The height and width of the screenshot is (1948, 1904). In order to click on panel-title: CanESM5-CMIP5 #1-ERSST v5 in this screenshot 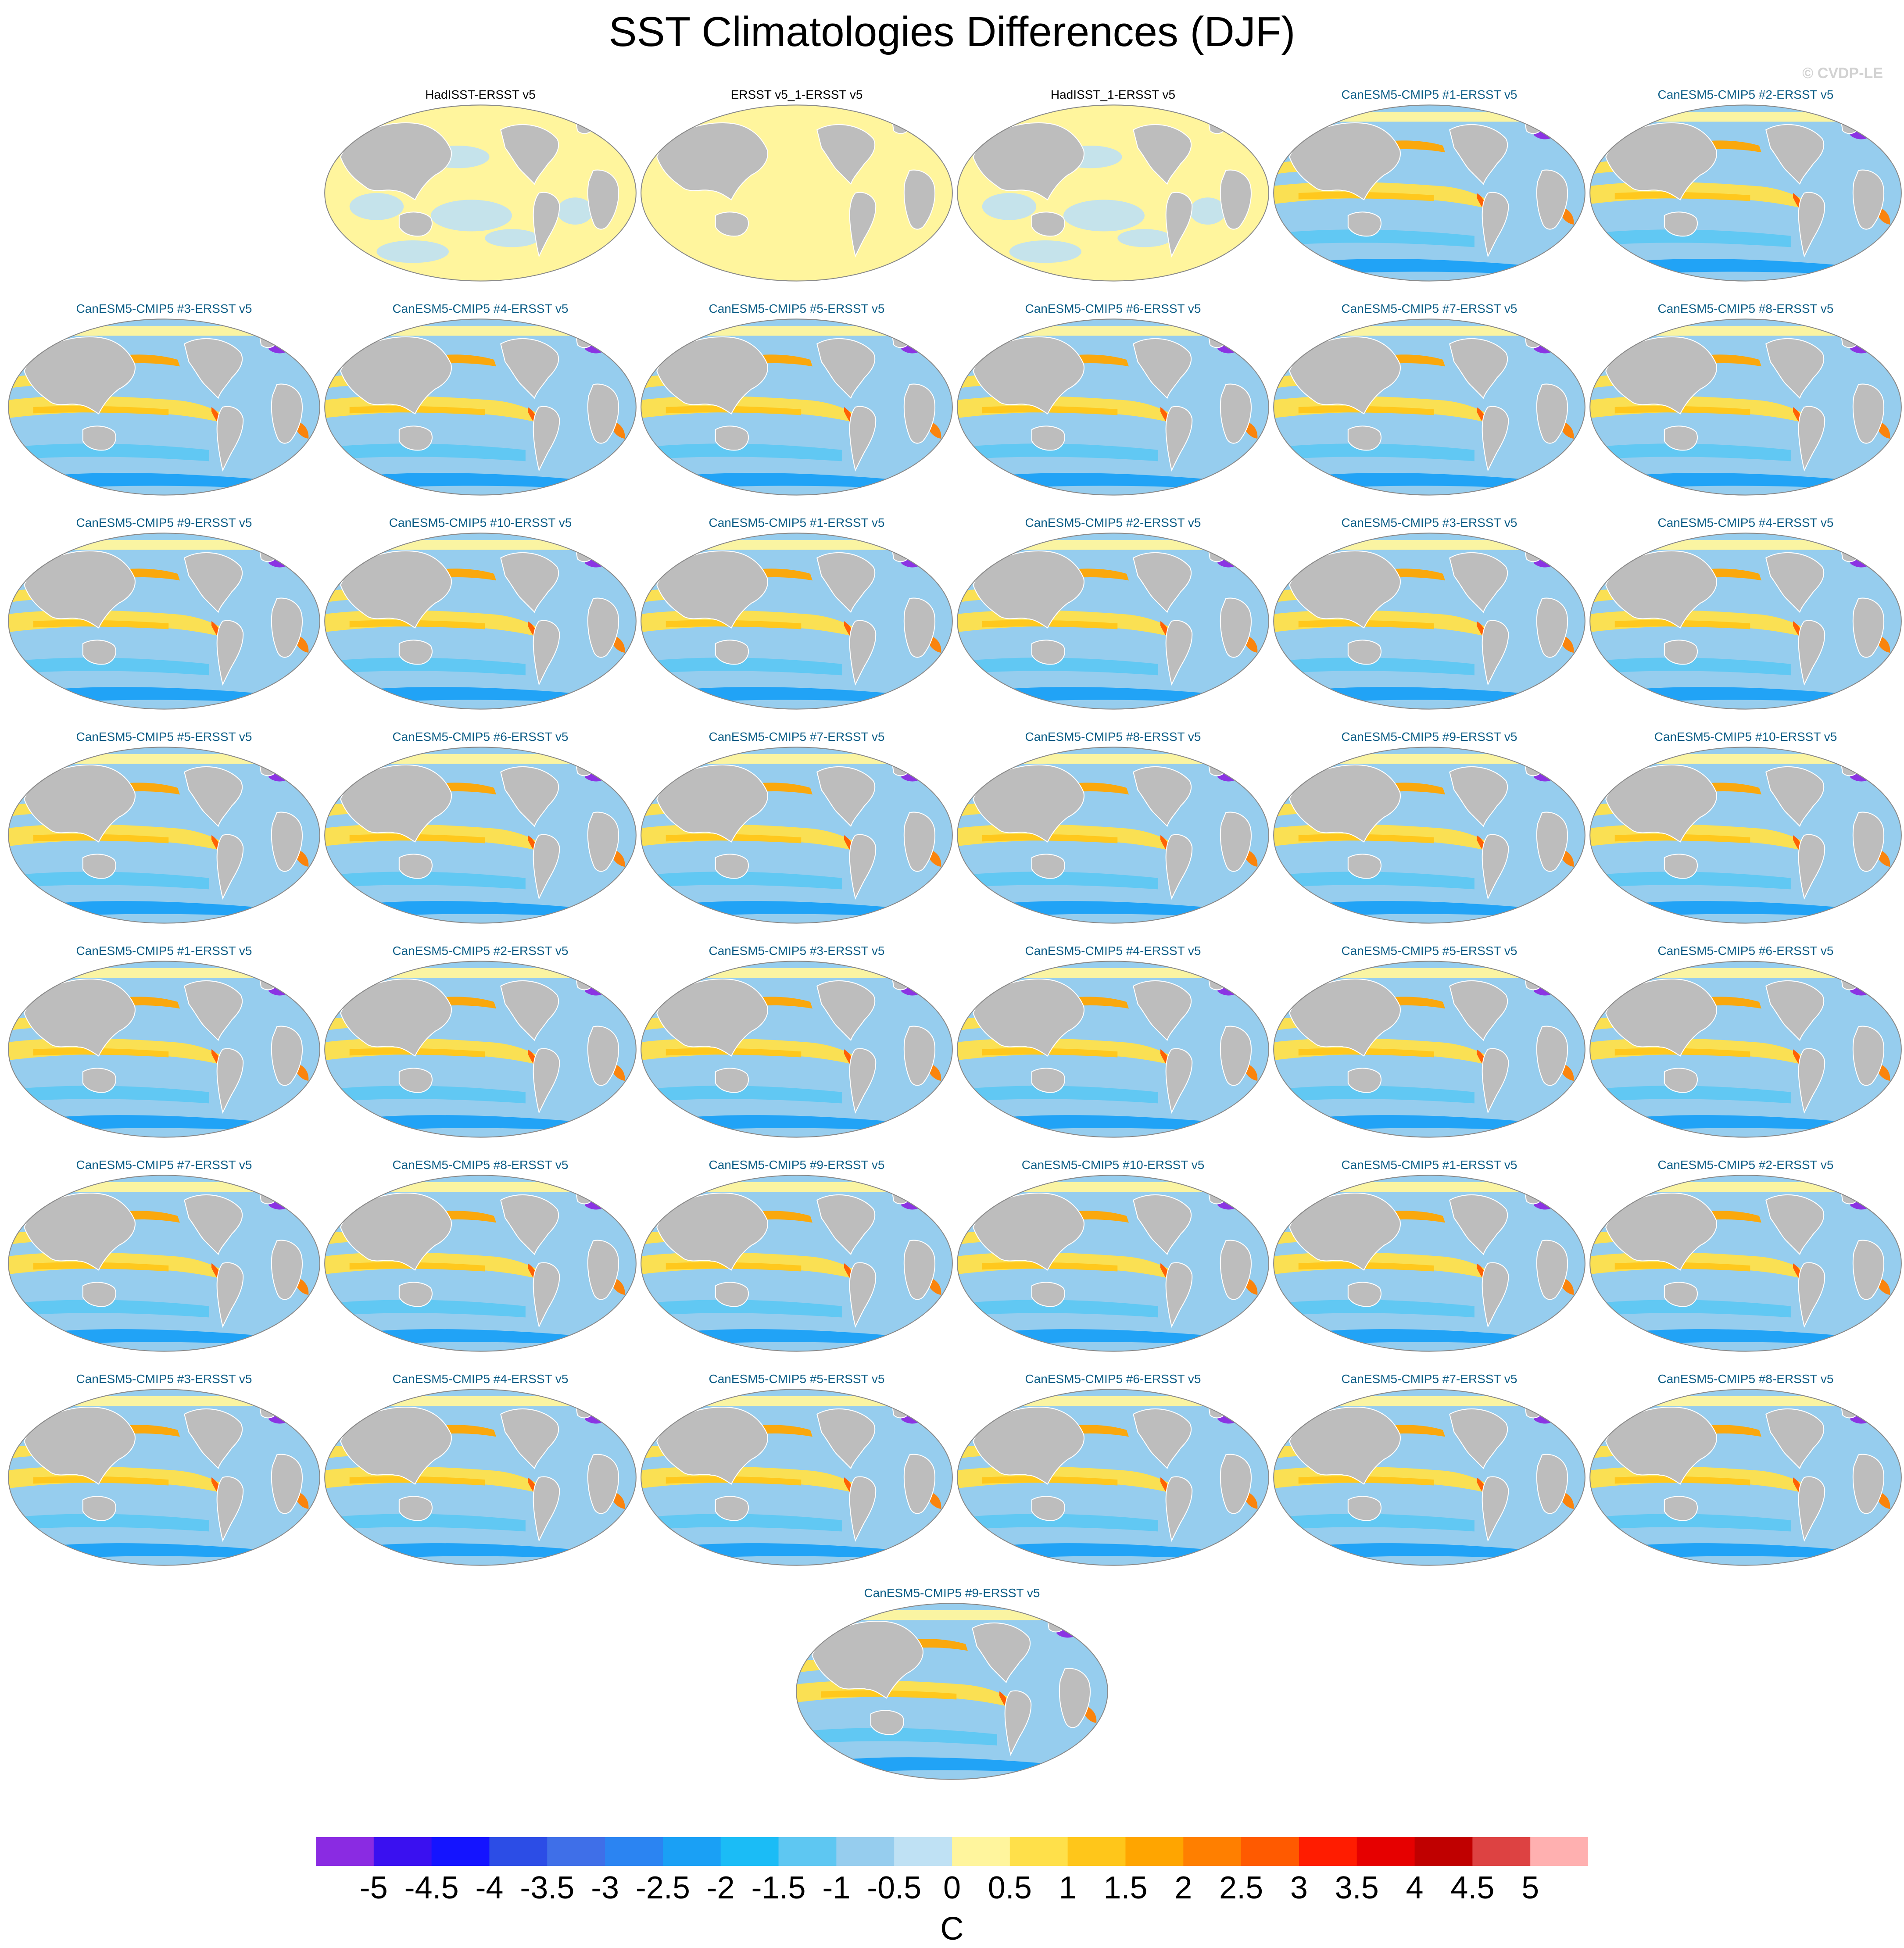, I will do `click(1429, 95)`.